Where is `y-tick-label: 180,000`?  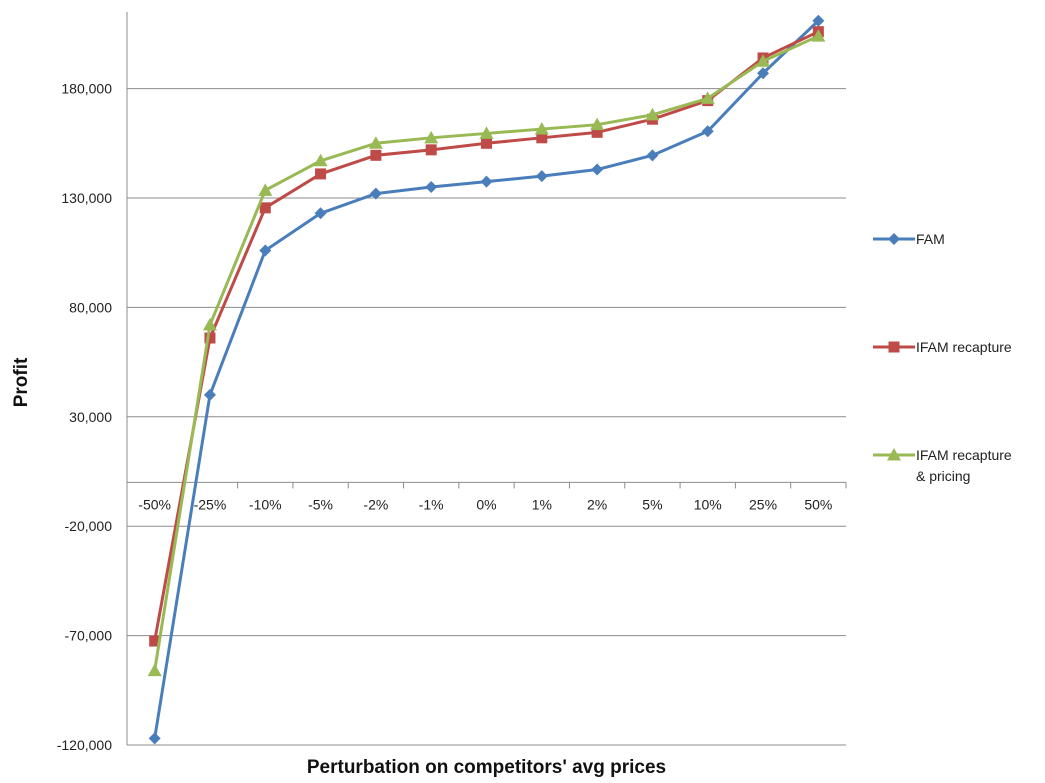 y-tick-label: 180,000 is located at coordinates (86, 89).